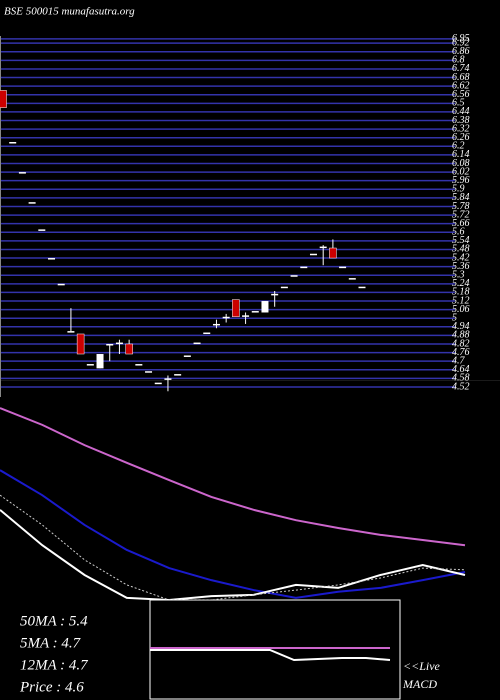 Image resolution: width=500 pixels, height=700 pixels. I want to click on y-tick-label: 5.9, so click(458, 189).